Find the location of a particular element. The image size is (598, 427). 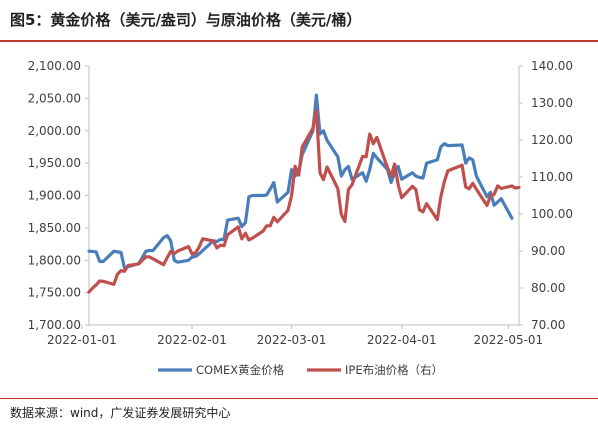

y-right-tick-label: 80.00 is located at coordinates (548, 288).